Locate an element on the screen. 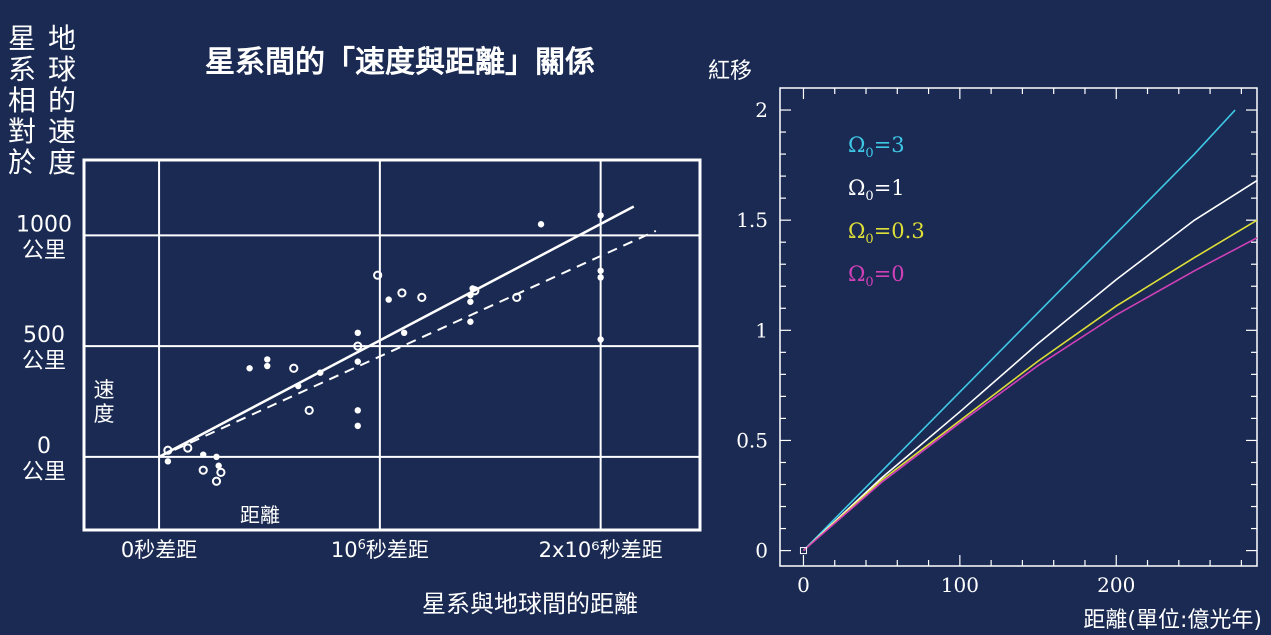 The width and height of the screenshot is (1271, 635). y-tick-labels: 0 0.5 1 1.5 2 is located at coordinates (752, 330).